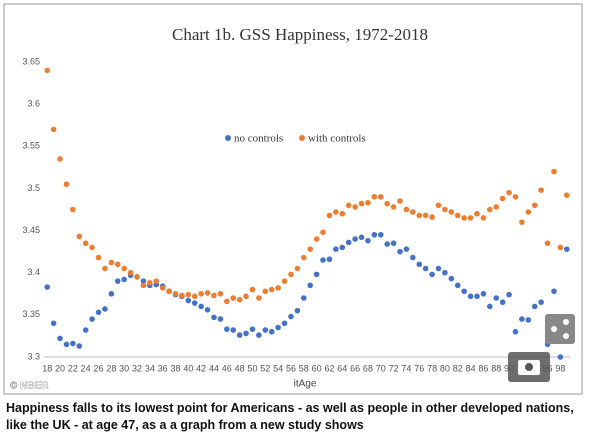  Describe the element at coordinates (406, 368) in the screenshot. I see `x-tick-label: 74` at that location.